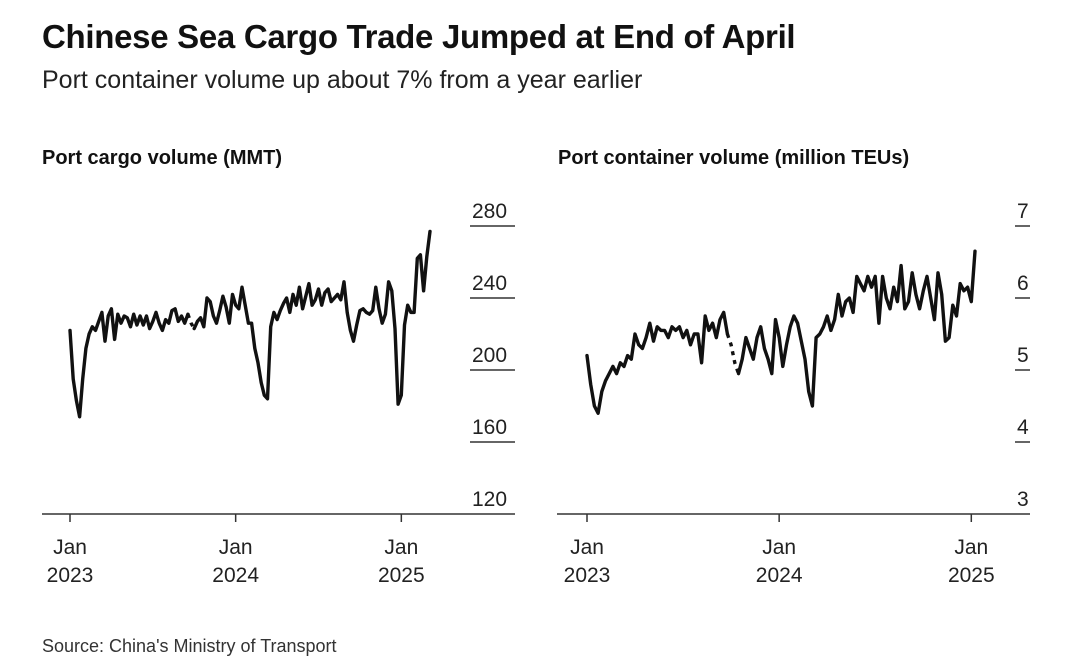 Image resolution: width=1080 pixels, height=658 pixels. I want to click on y-tick-label: 280, so click(489, 211).